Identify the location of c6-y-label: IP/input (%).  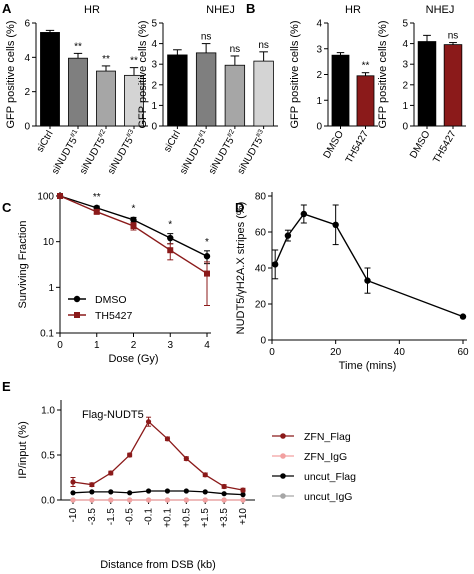
(23, 449).